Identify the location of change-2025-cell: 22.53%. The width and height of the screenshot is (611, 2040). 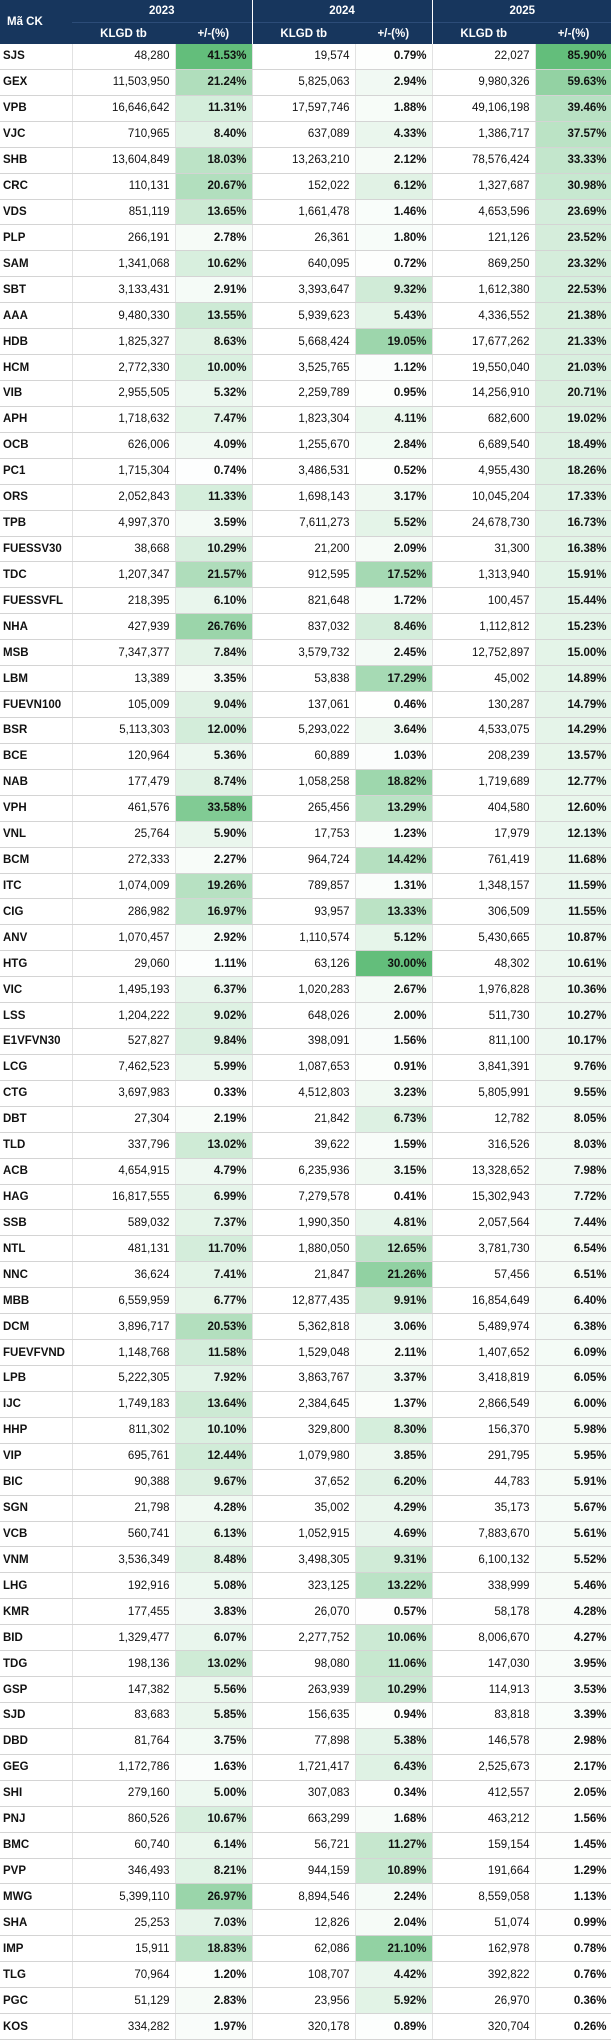
(573, 290).